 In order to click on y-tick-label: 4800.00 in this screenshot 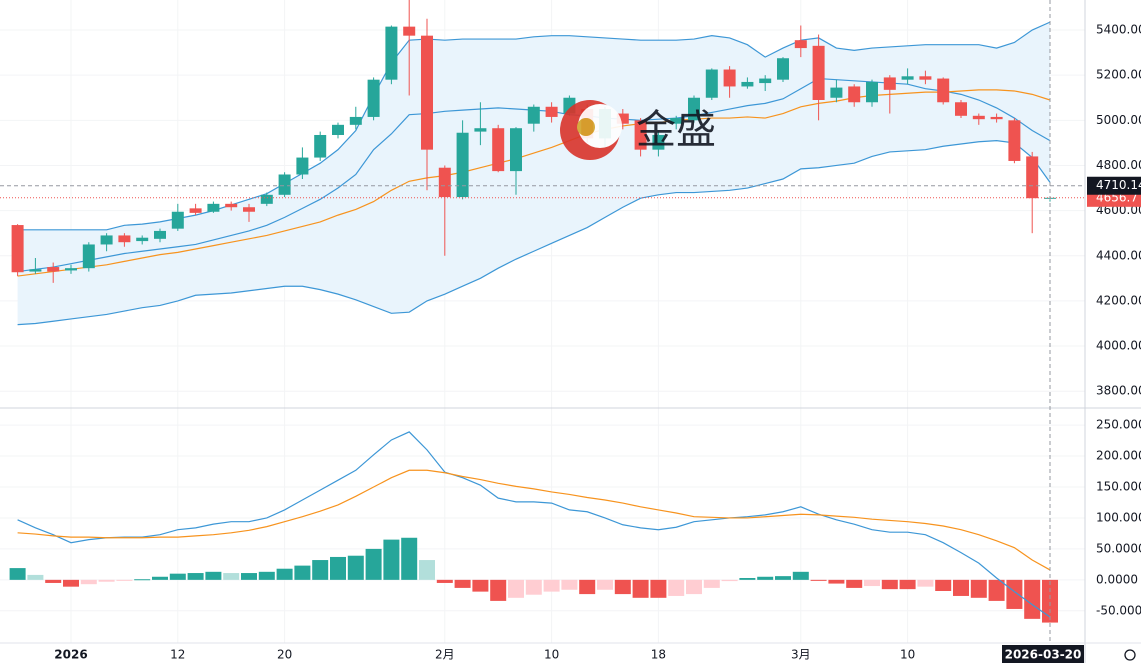, I will do `click(1118, 165)`.